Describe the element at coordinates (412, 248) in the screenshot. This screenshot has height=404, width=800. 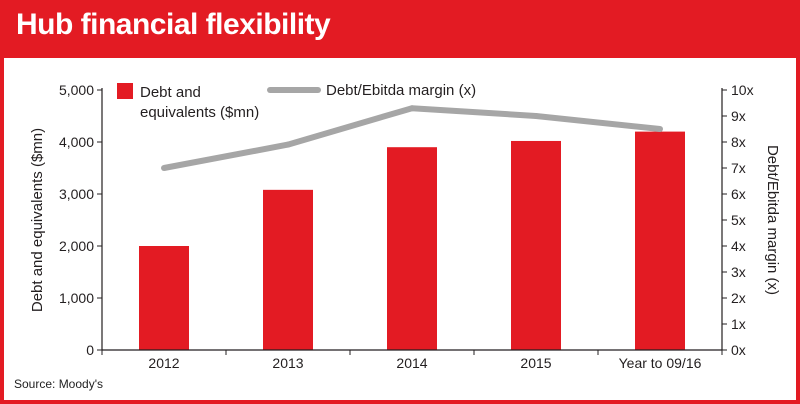
I see `bar-2014` at that location.